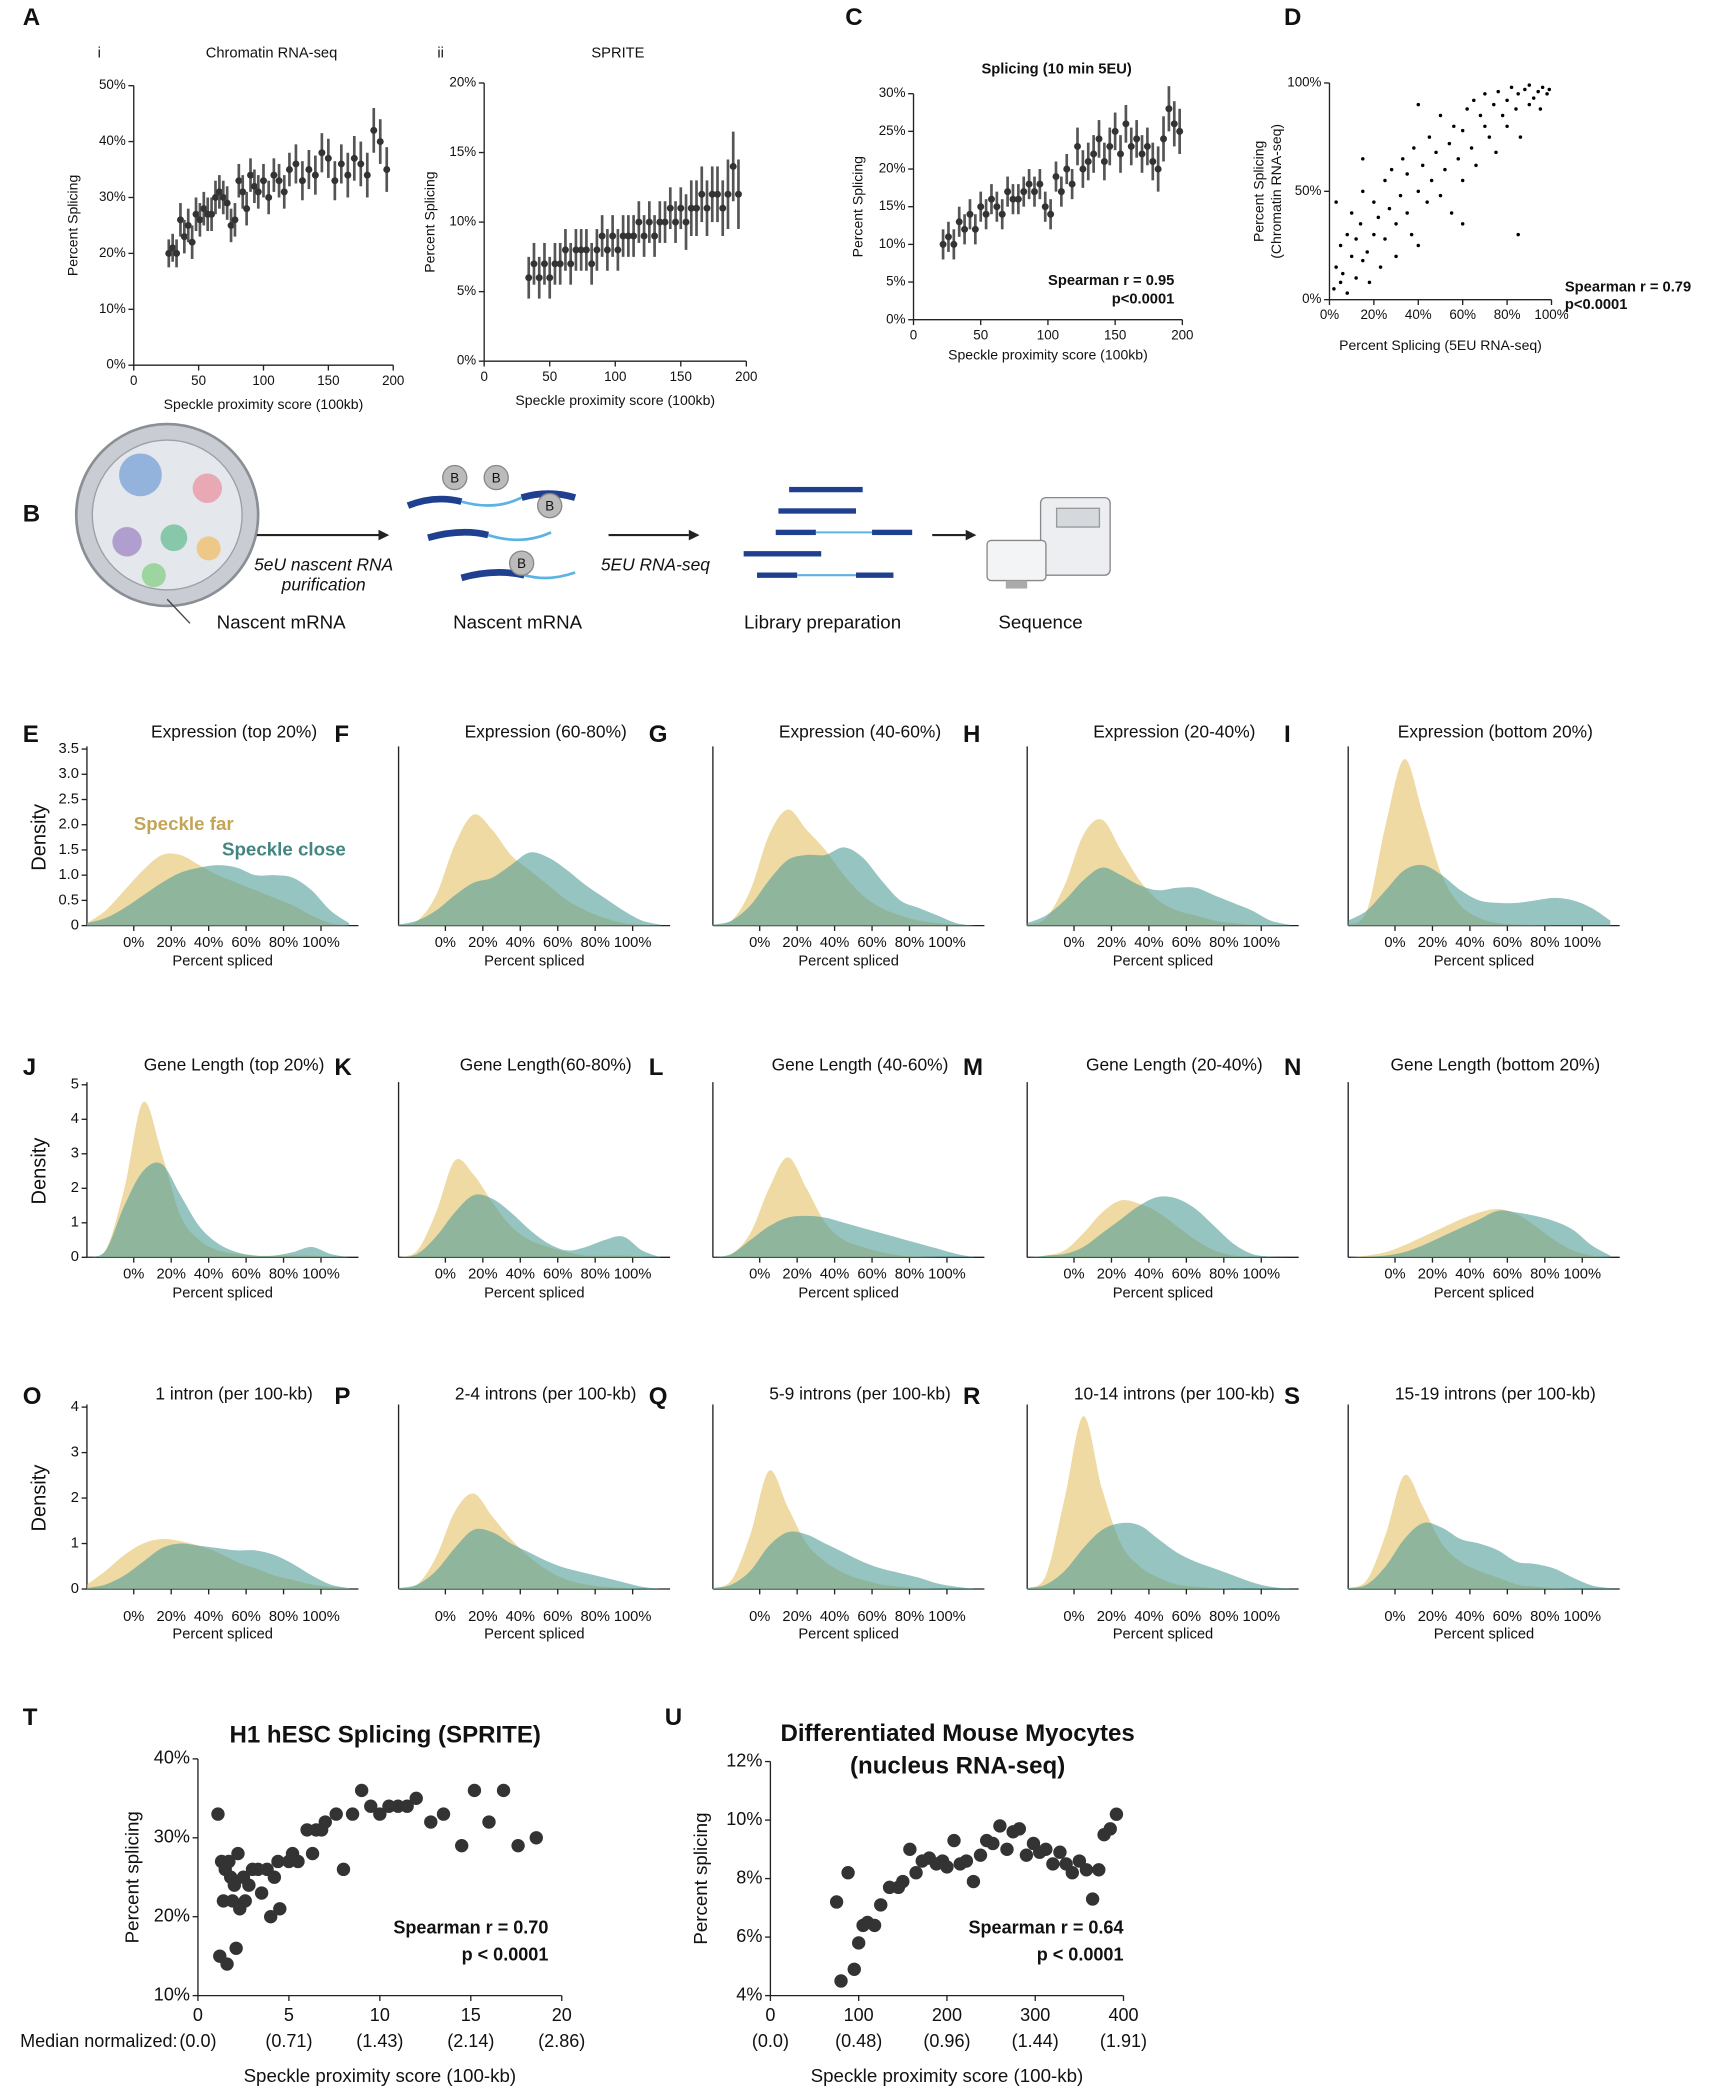 This screenshot has height=2100, width=1712. What do you see at coordinates (1056, 70) in the screenshot?
I see `chart-title: Splicing (10 min 5EU)` at bounding box center [1056, 70].